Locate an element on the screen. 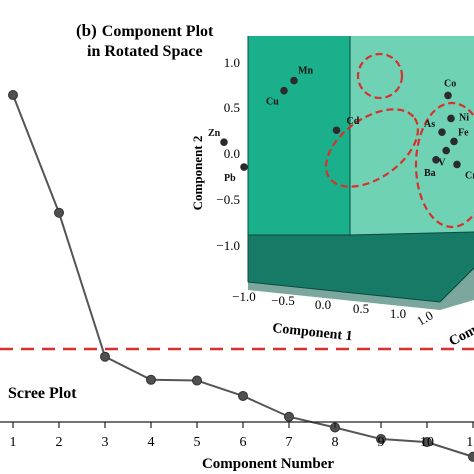 This screenshot has width=474, height=474. point-as is located at coordinates (442, 132).